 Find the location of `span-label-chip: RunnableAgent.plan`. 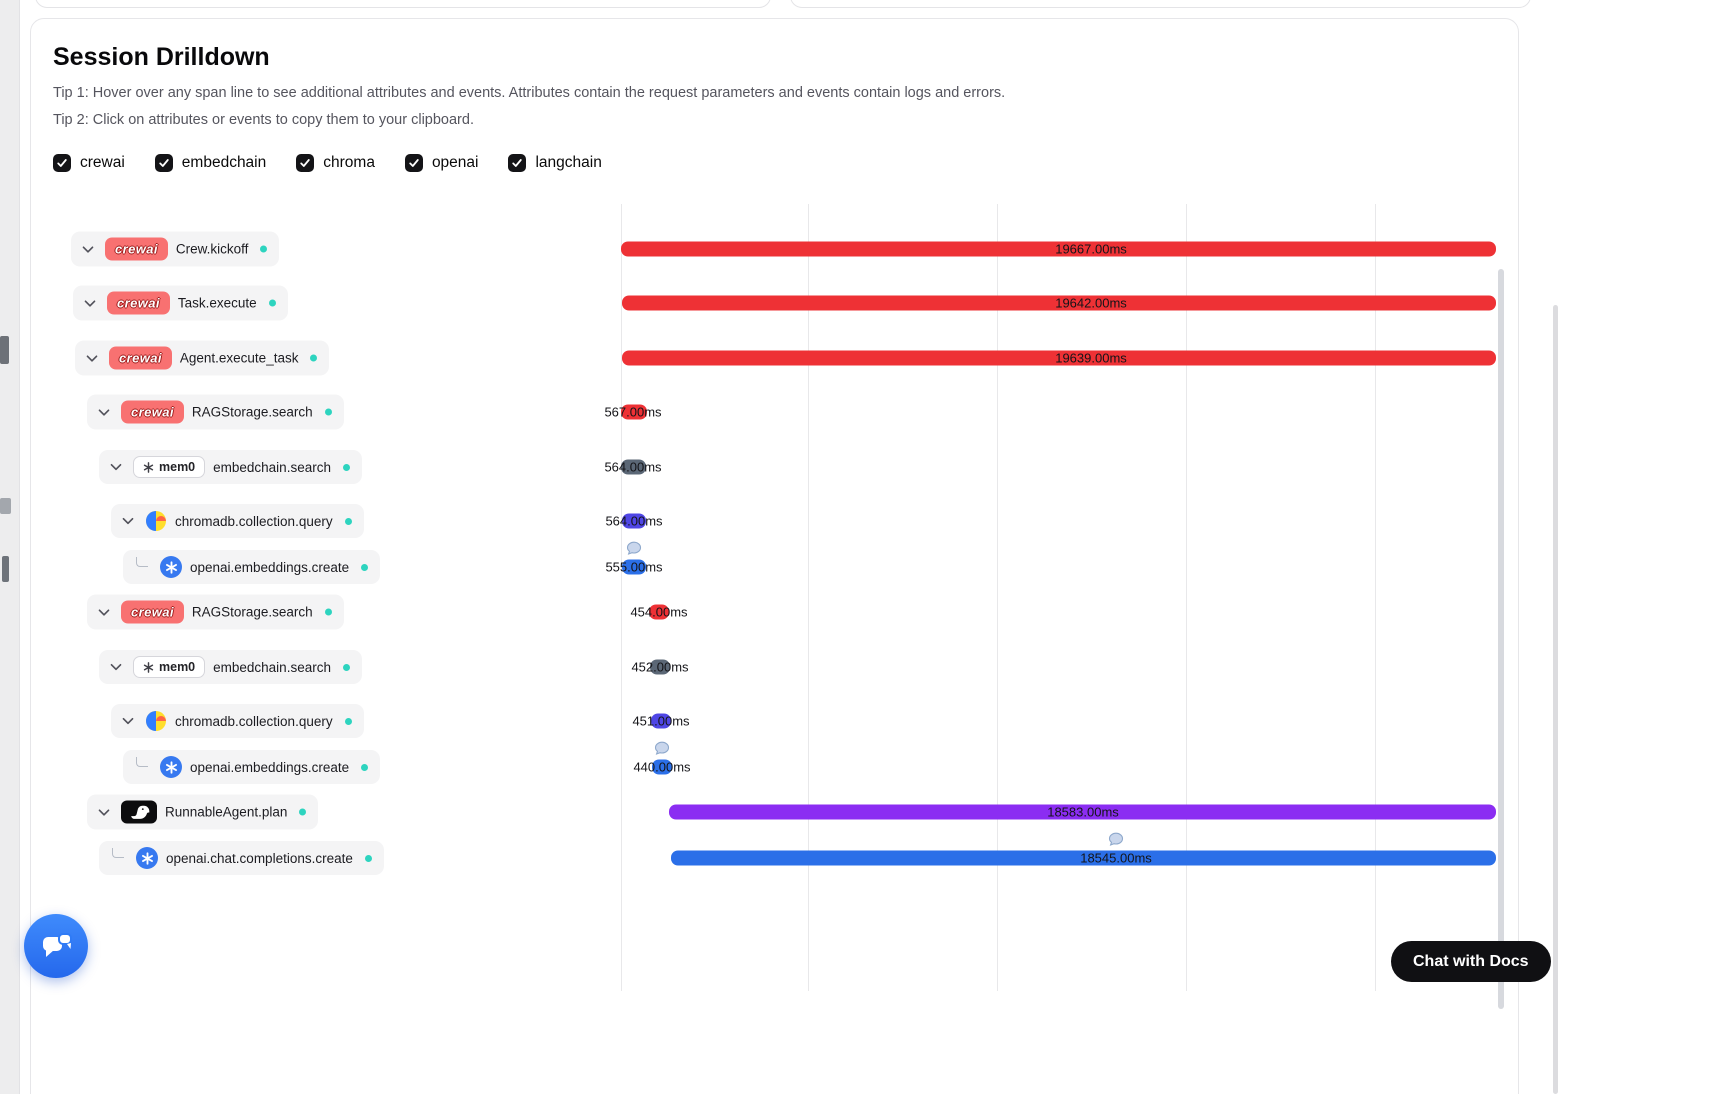

span-label-chip: RunnableAgent.plan is located at coordinates (203, 812).